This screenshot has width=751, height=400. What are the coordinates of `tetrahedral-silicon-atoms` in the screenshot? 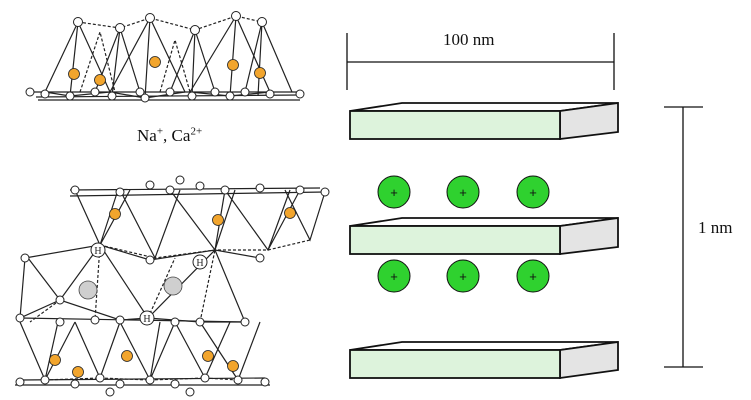 It's located at (172, 292).